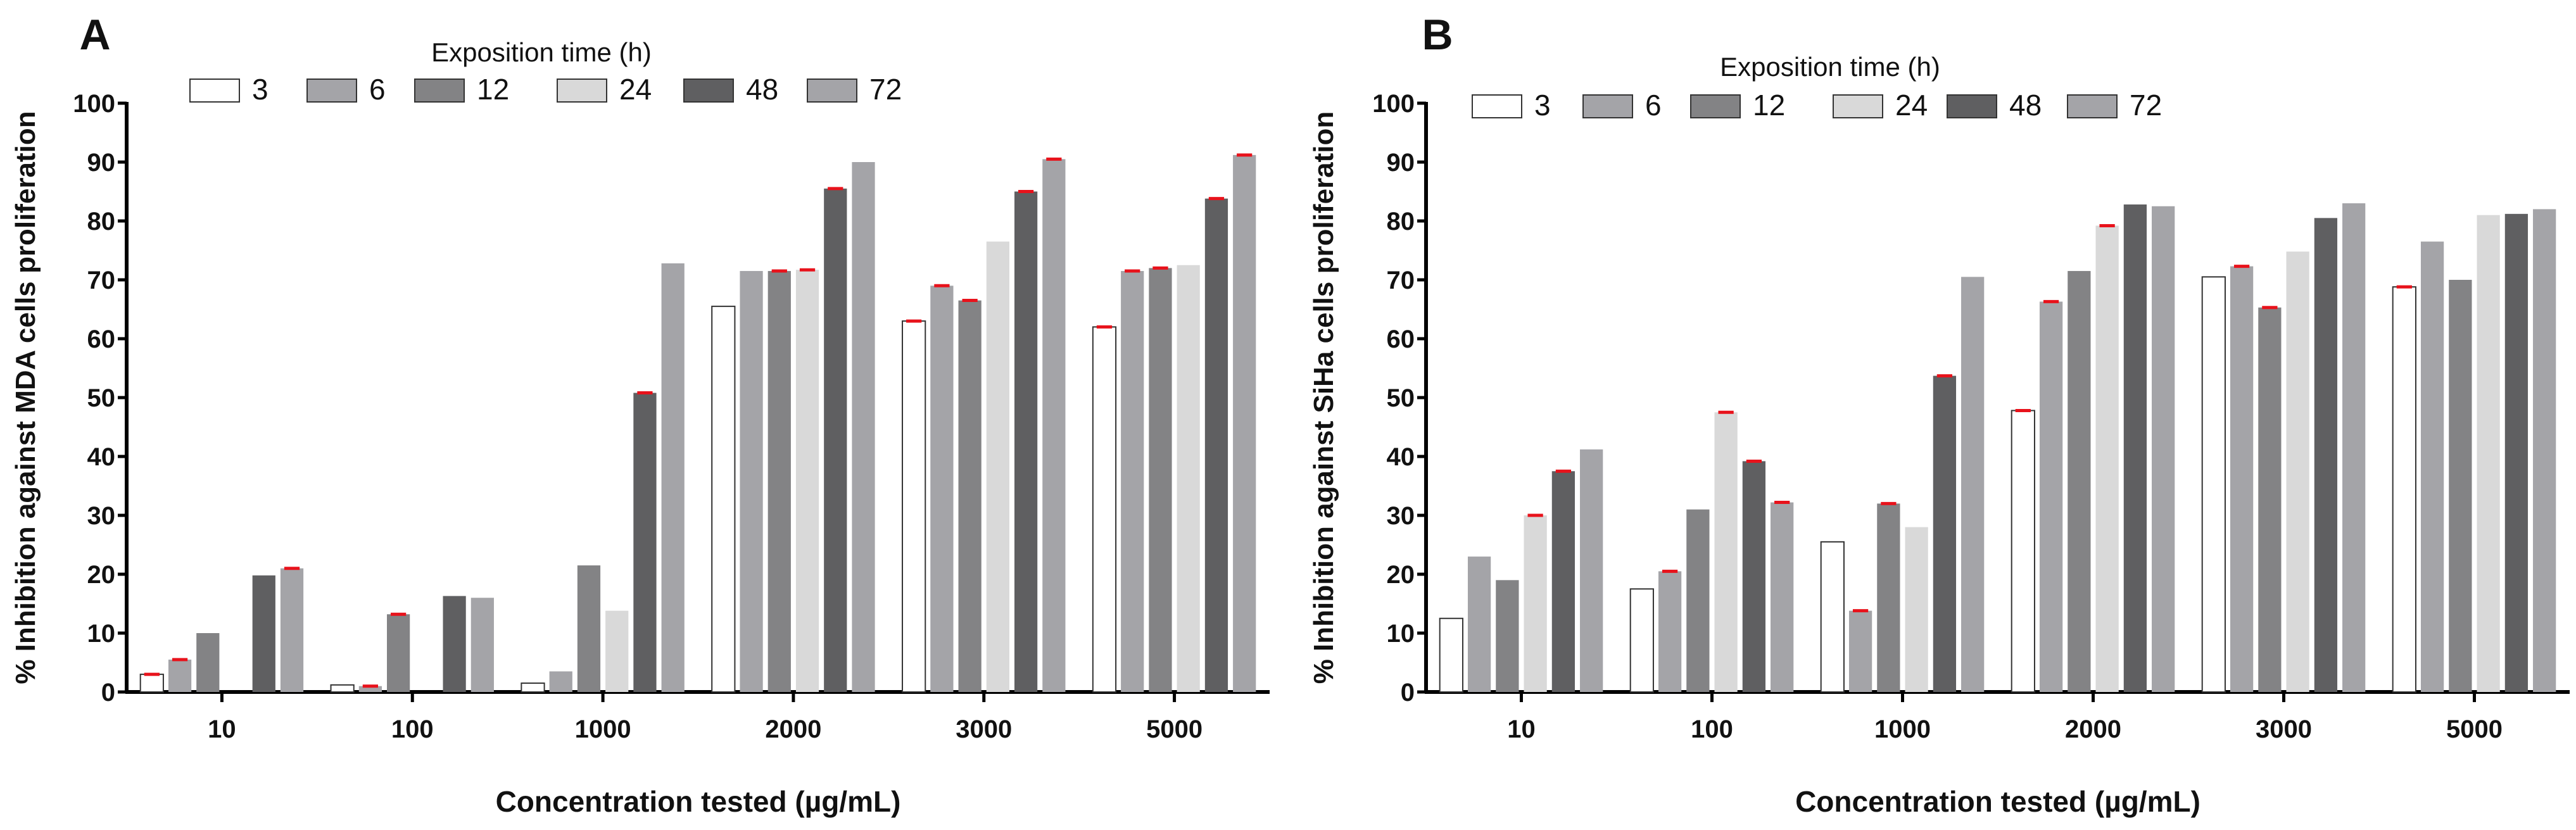 Image resolution: width=2576 pixels, height=830 pixels. What do you see at coordinates (1401, 339) in the screenshot?
I see `y-tick-label: 60` at bounding box center [1401, 339].